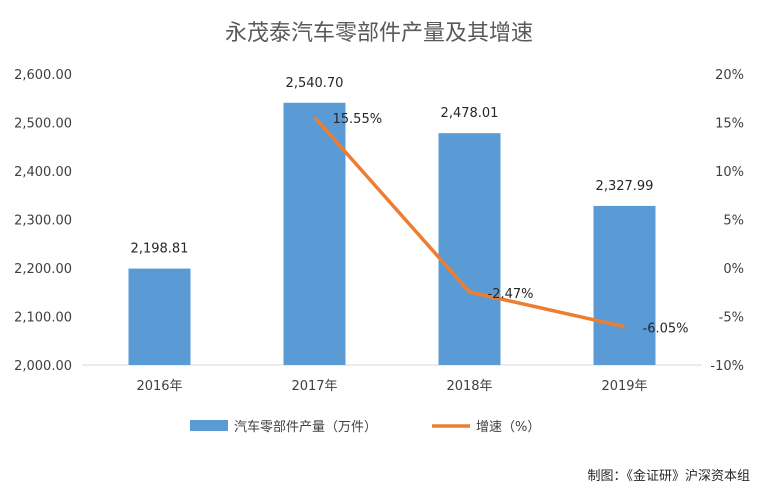 The image size is (758, 487). Describe the element at coordinates (43, 75) in the screenshot. I see `left-tick-label: 2,600.00` at that location.